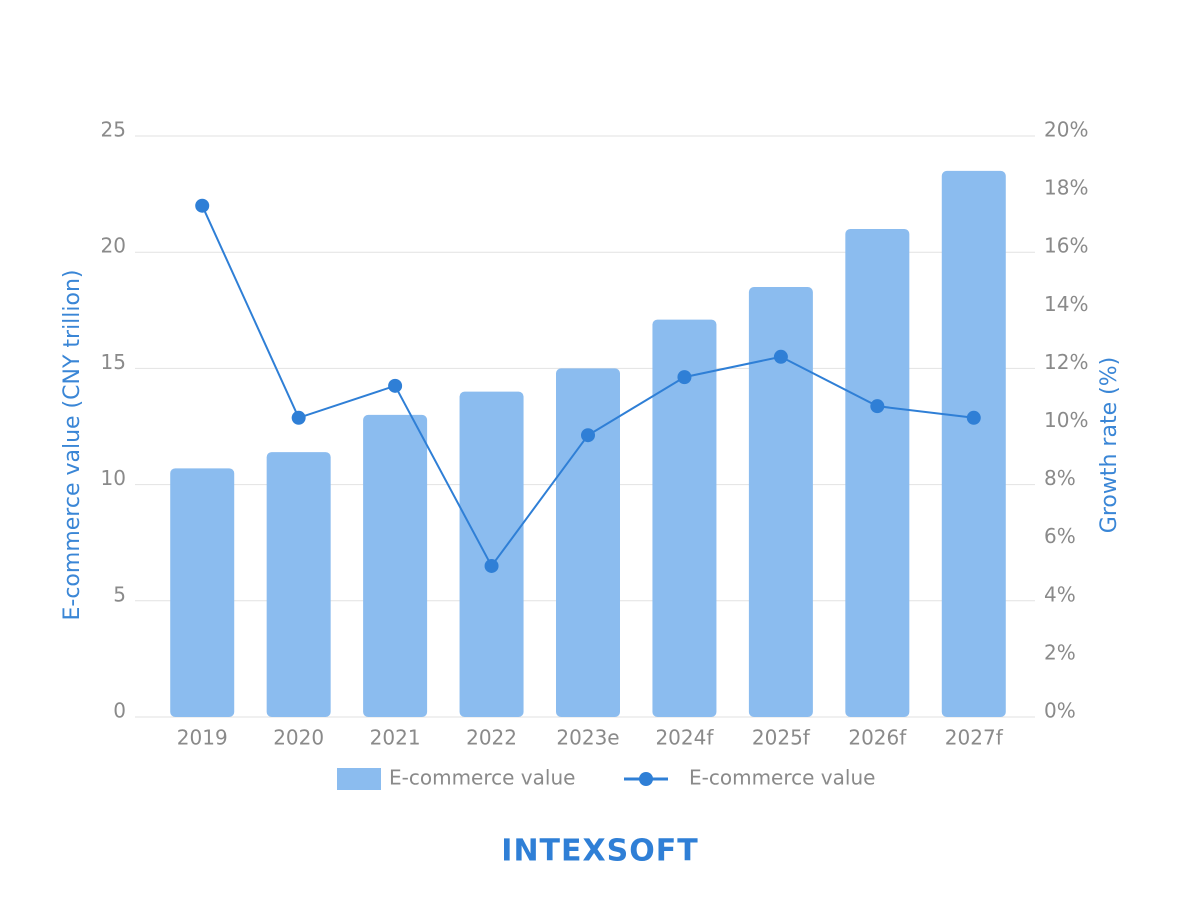  What do you see at coordinates (113, 246) in the screenshot?
I see `y-tick-label: 20` at bounding box center [113, 246].